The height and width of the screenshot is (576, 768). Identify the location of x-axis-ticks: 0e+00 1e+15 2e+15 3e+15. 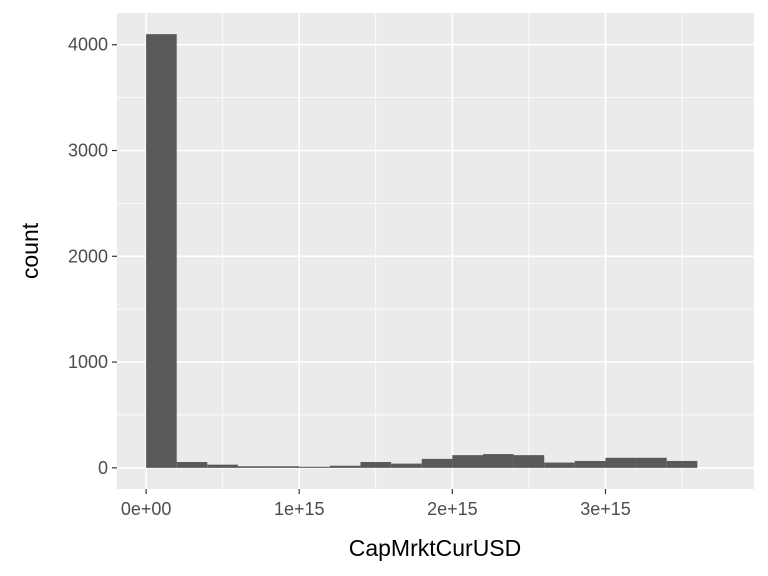
(376, 504).